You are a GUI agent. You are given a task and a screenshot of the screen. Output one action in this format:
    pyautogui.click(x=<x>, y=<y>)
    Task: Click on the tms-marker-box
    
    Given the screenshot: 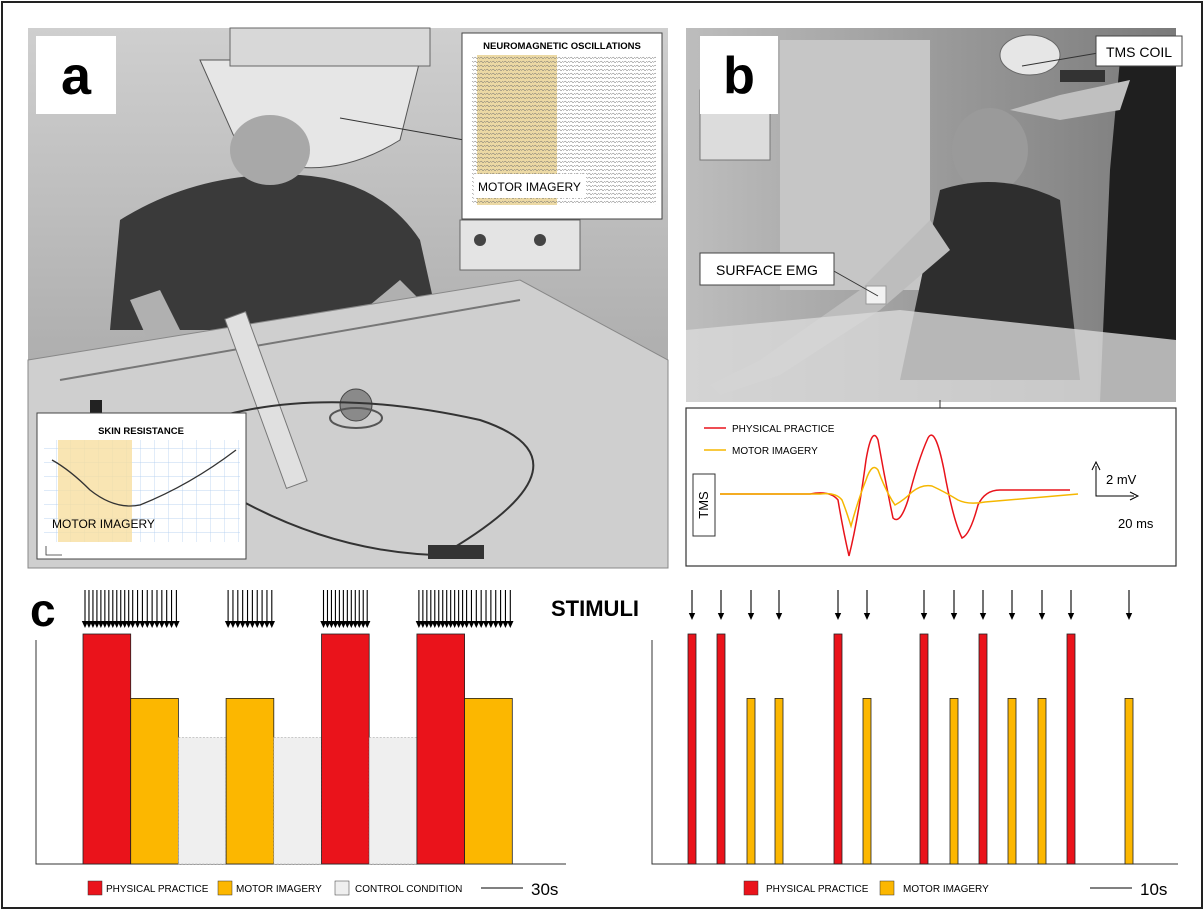 What is the action you would take?
    pyautogui.click(x=704, y=505)
    